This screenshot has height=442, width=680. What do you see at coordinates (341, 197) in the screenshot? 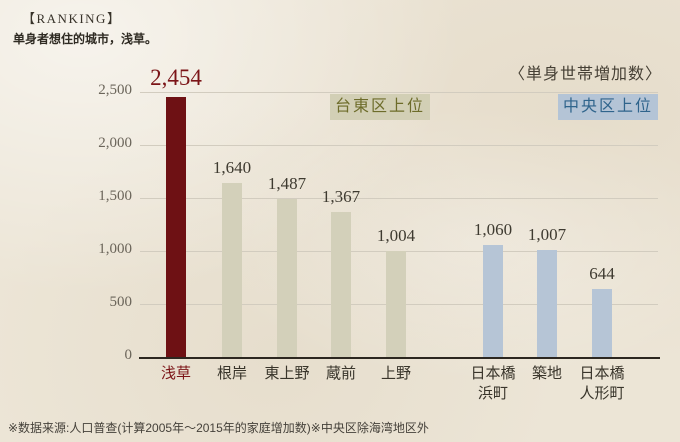
I see `bar-value-label: 1,367` at bounding box center [341, 197].